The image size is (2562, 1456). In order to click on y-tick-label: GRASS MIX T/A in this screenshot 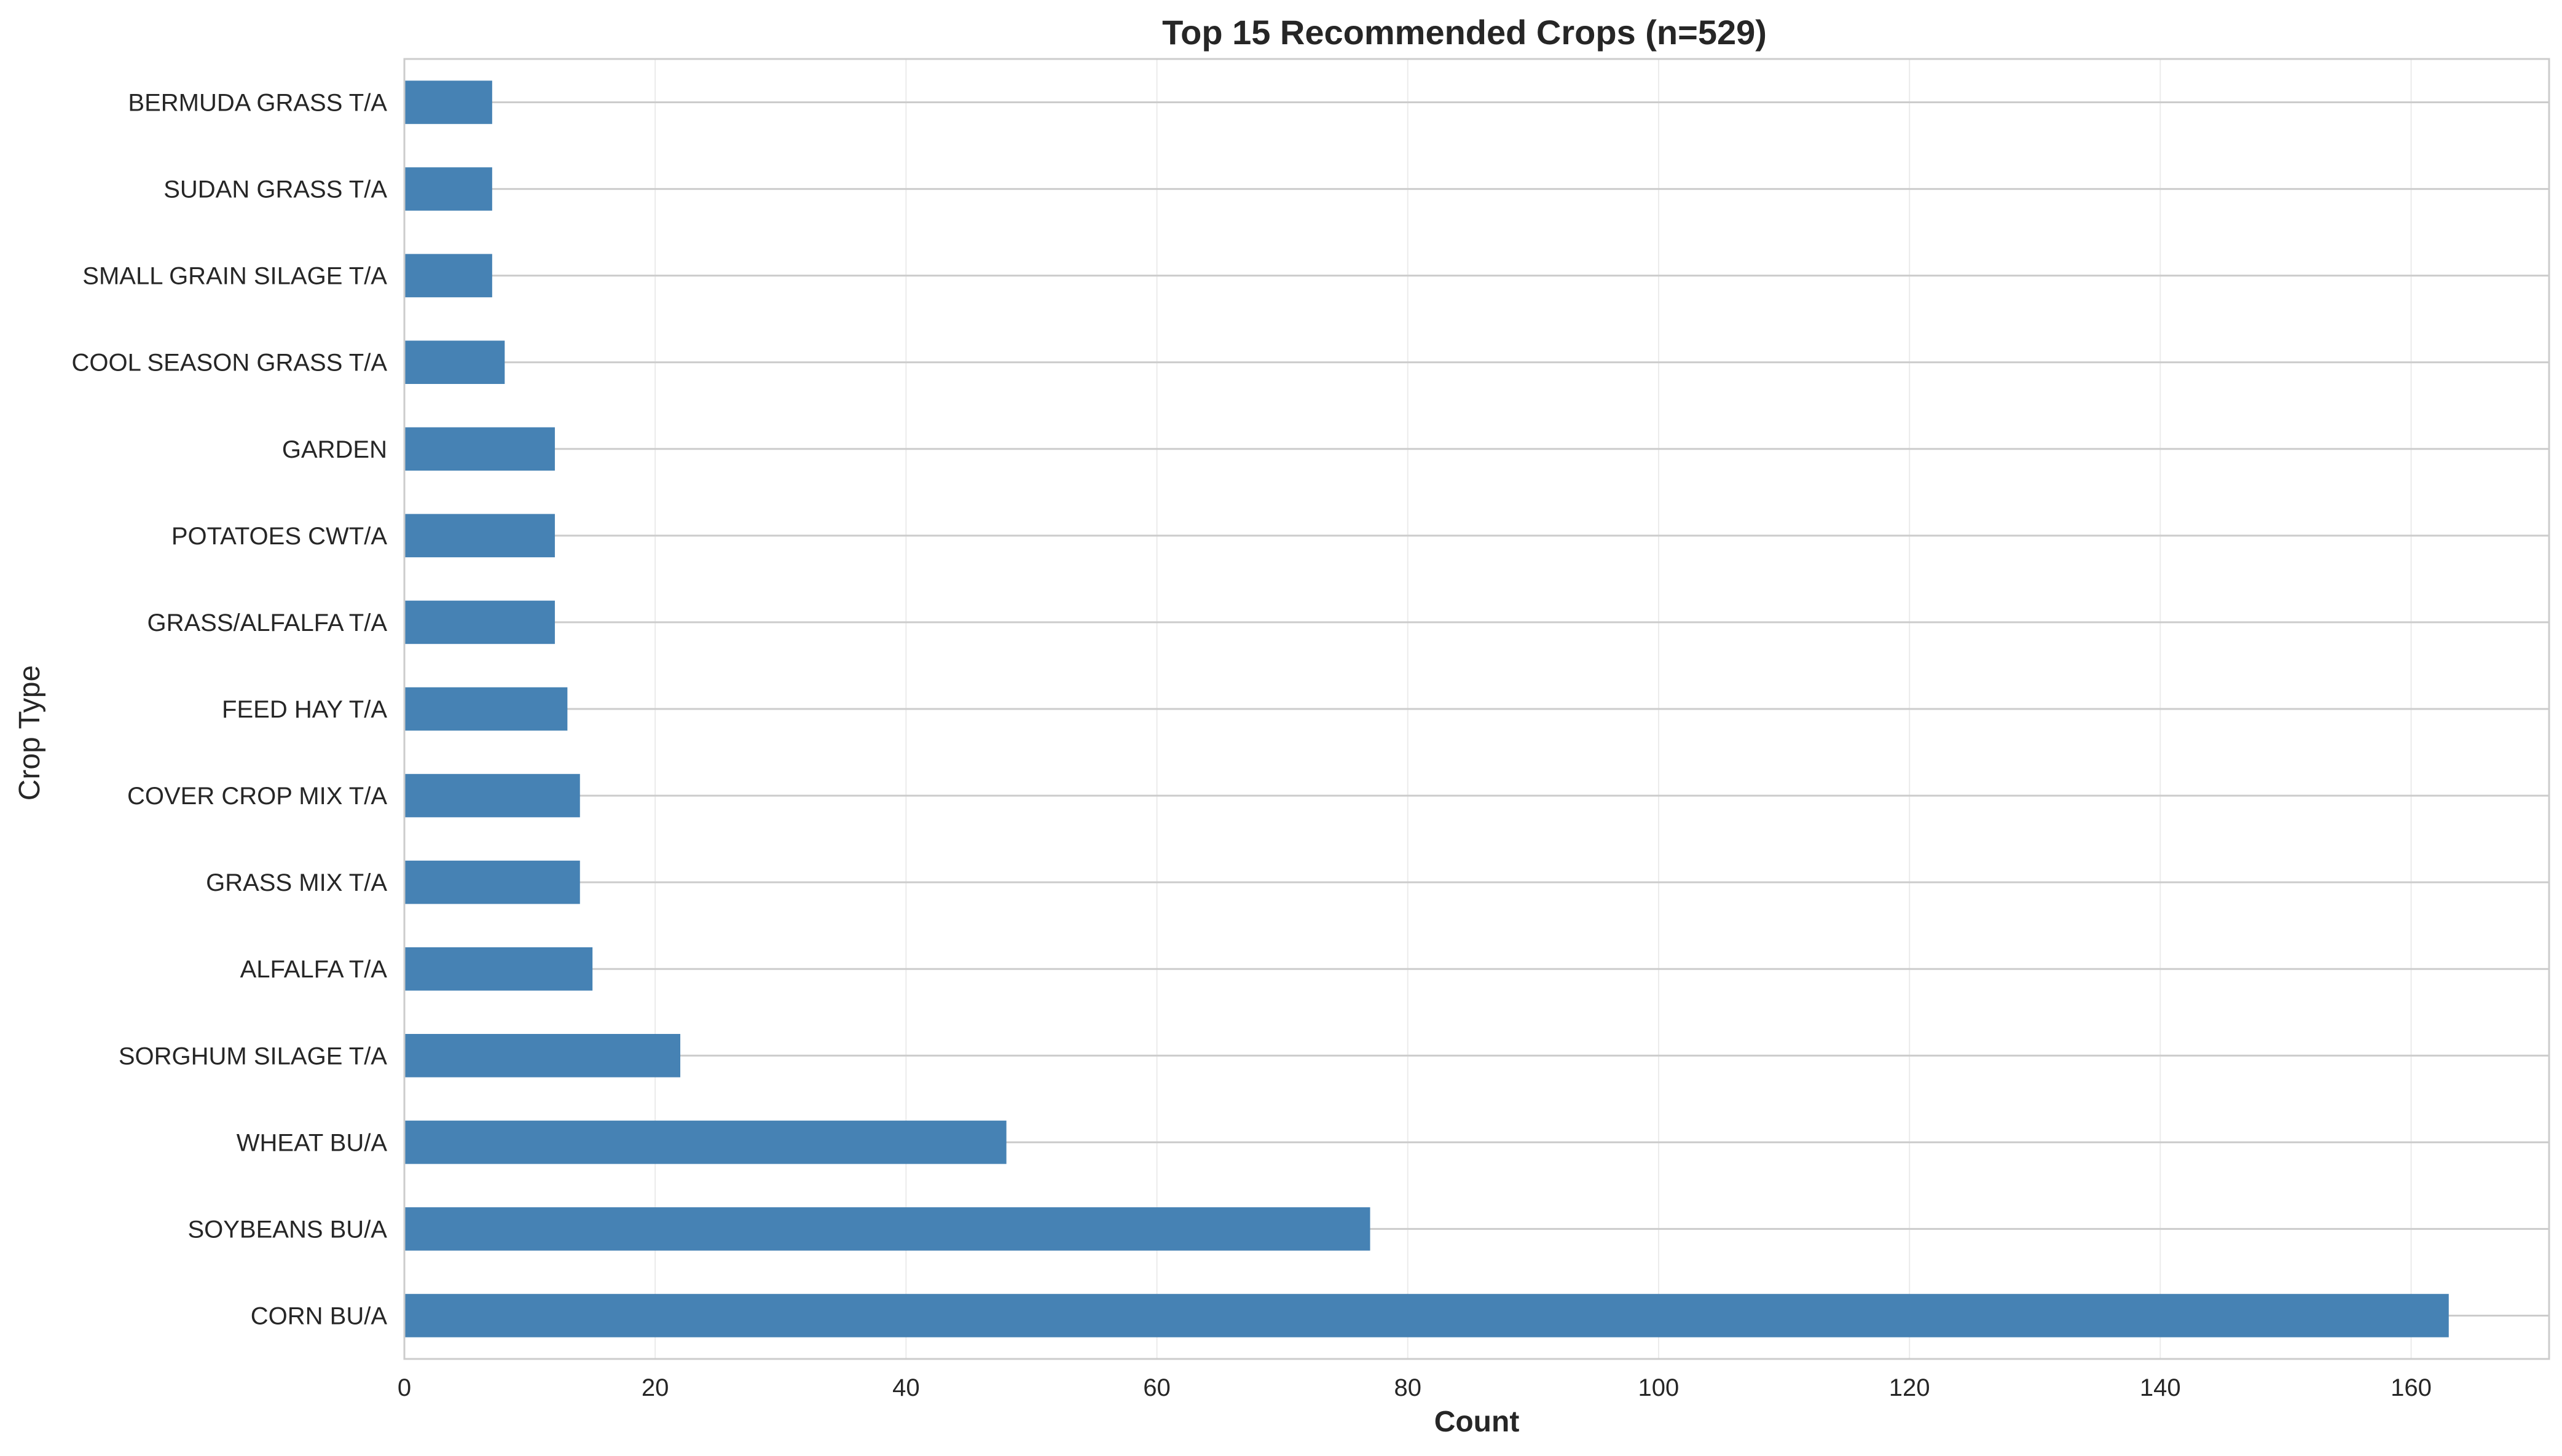, I will do `click(296, 882)`.